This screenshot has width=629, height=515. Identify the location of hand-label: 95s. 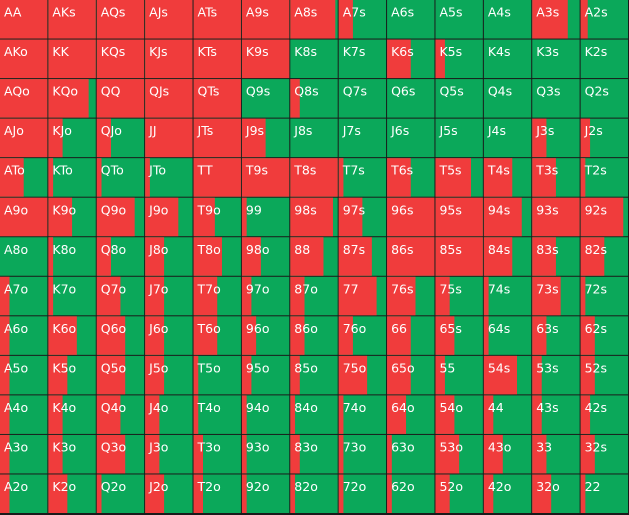
(450, 209).